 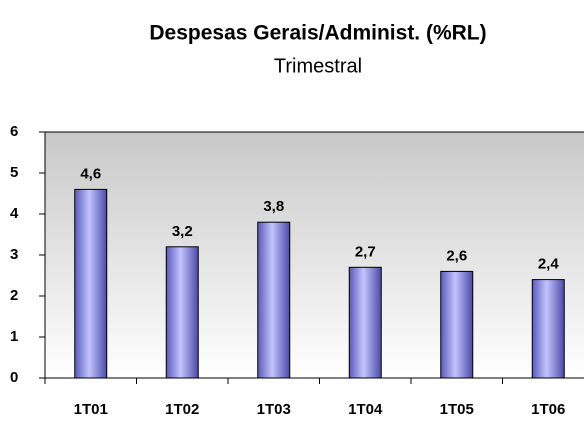 I want to click on data-label: 2,6, so click(x=456, y=255).